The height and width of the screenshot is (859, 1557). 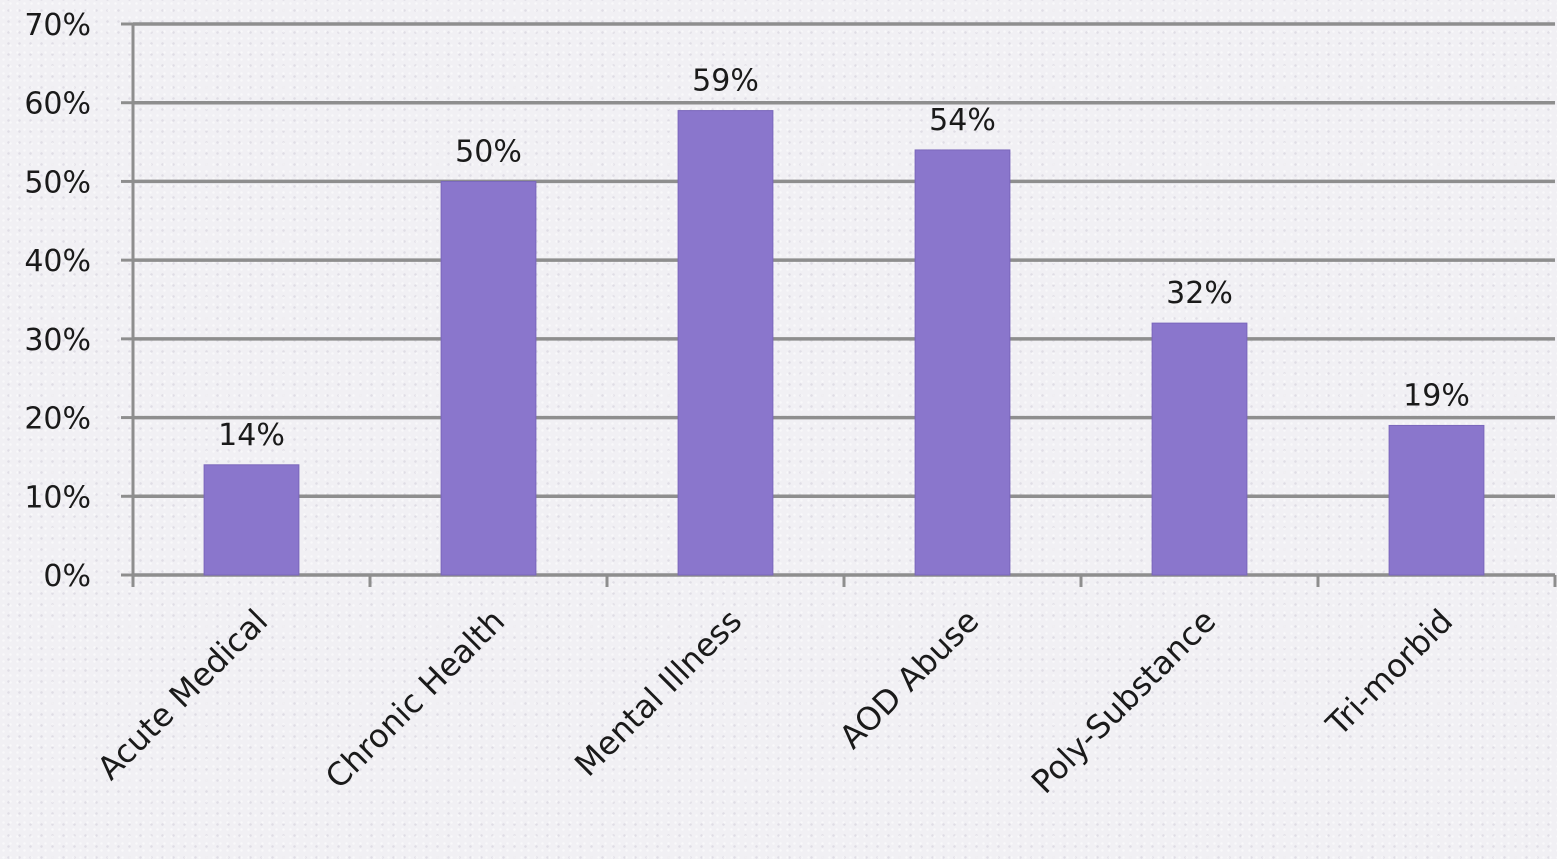 What do you see at coordinates (57, 497) in the screenshot?
I see `y-tick-label: 10%` at bounding box center [57, 497].